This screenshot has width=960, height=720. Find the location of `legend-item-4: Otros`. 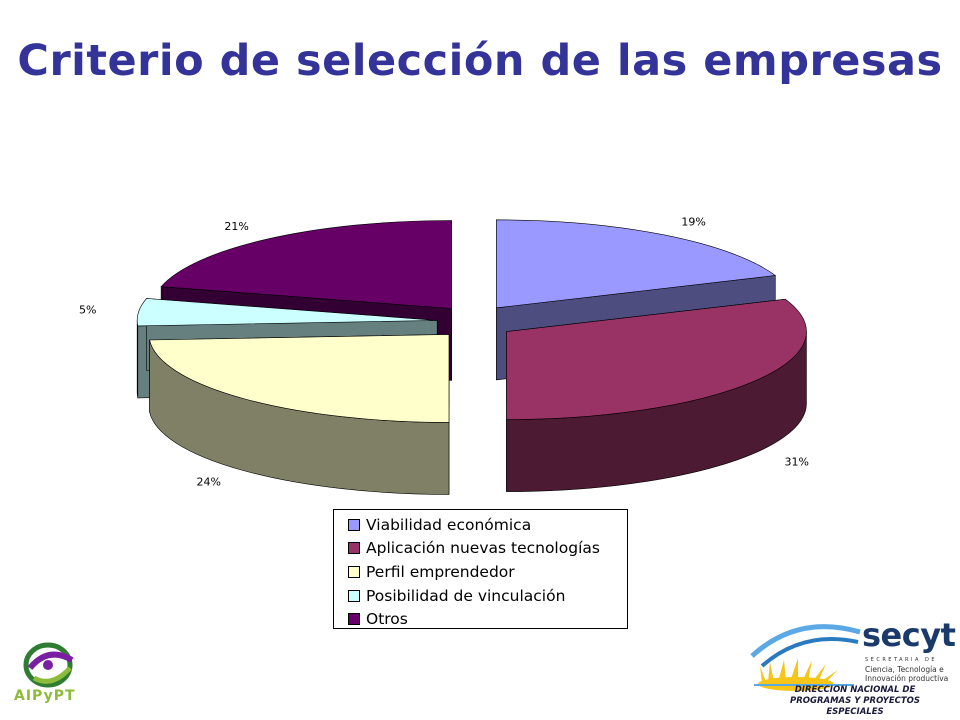

legend-item-4: Otros is located at coordinates (487, 619).